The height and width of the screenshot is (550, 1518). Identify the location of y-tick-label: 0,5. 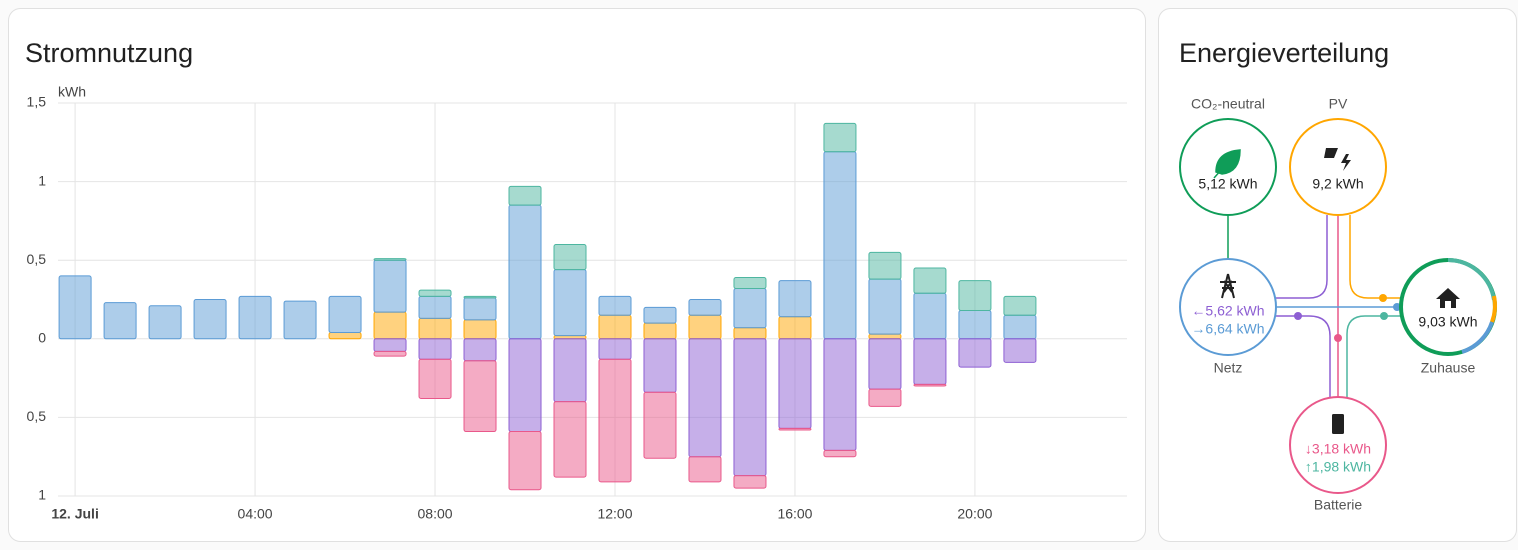
(37, 416).